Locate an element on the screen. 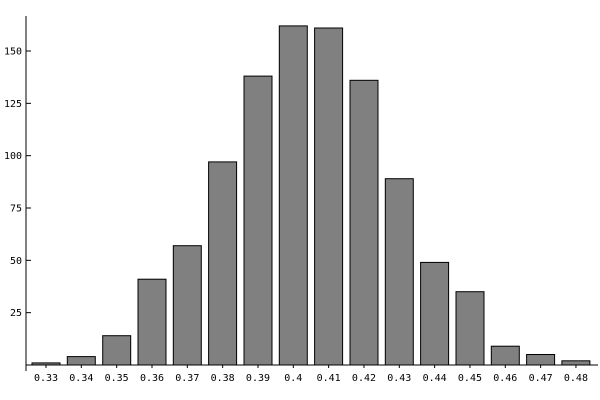 This screenshot has width=600, height=400. x-tick-label: 0.45 is located at coordinates (470, 378).